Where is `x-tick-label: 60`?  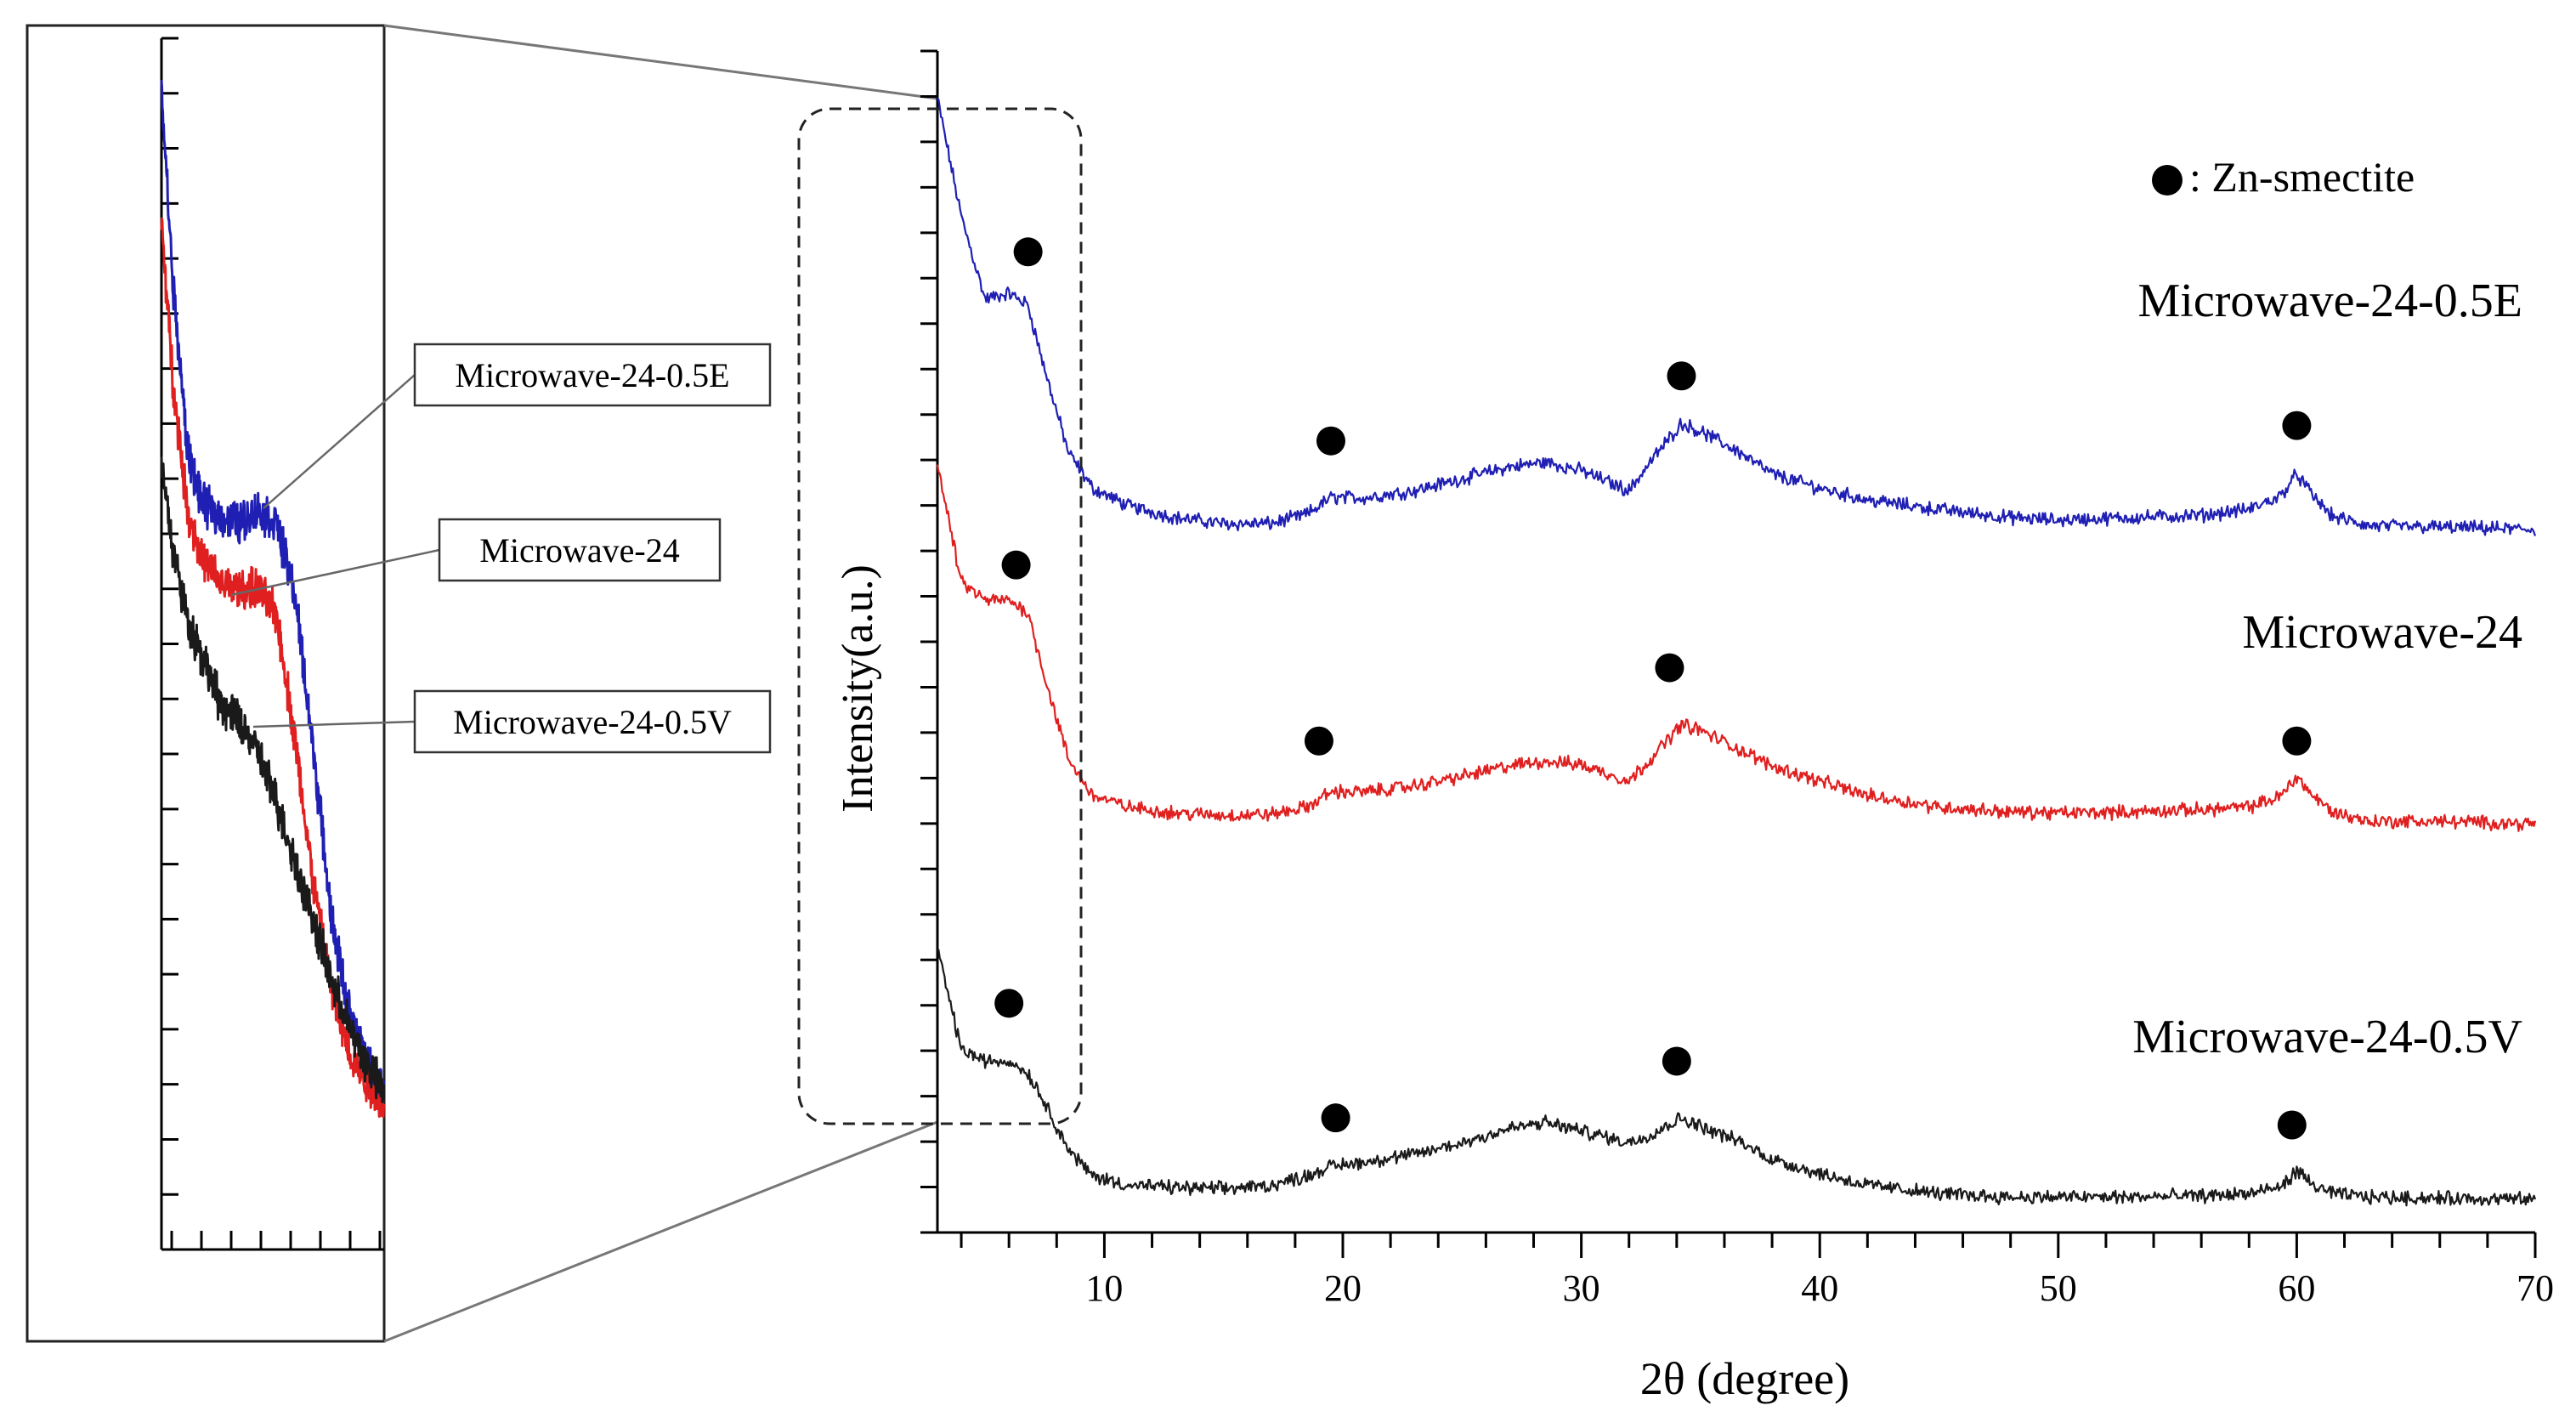 x-tick-label: 60 is located at coordinates (2296, 1288).